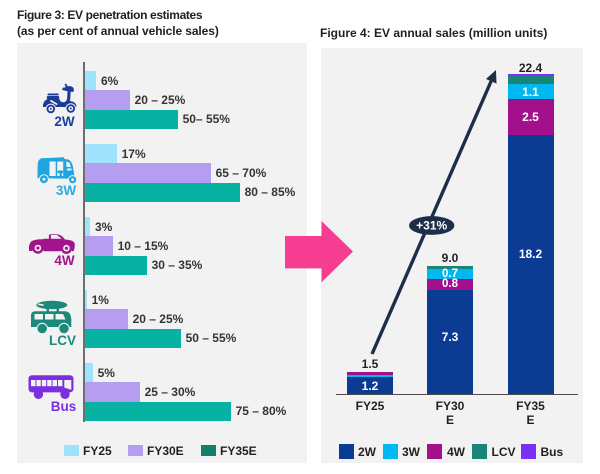  What do you see at coordinates (431, 226) in the screenshot?
I see `svg-text: +31%` at bounding box center [431, 226].